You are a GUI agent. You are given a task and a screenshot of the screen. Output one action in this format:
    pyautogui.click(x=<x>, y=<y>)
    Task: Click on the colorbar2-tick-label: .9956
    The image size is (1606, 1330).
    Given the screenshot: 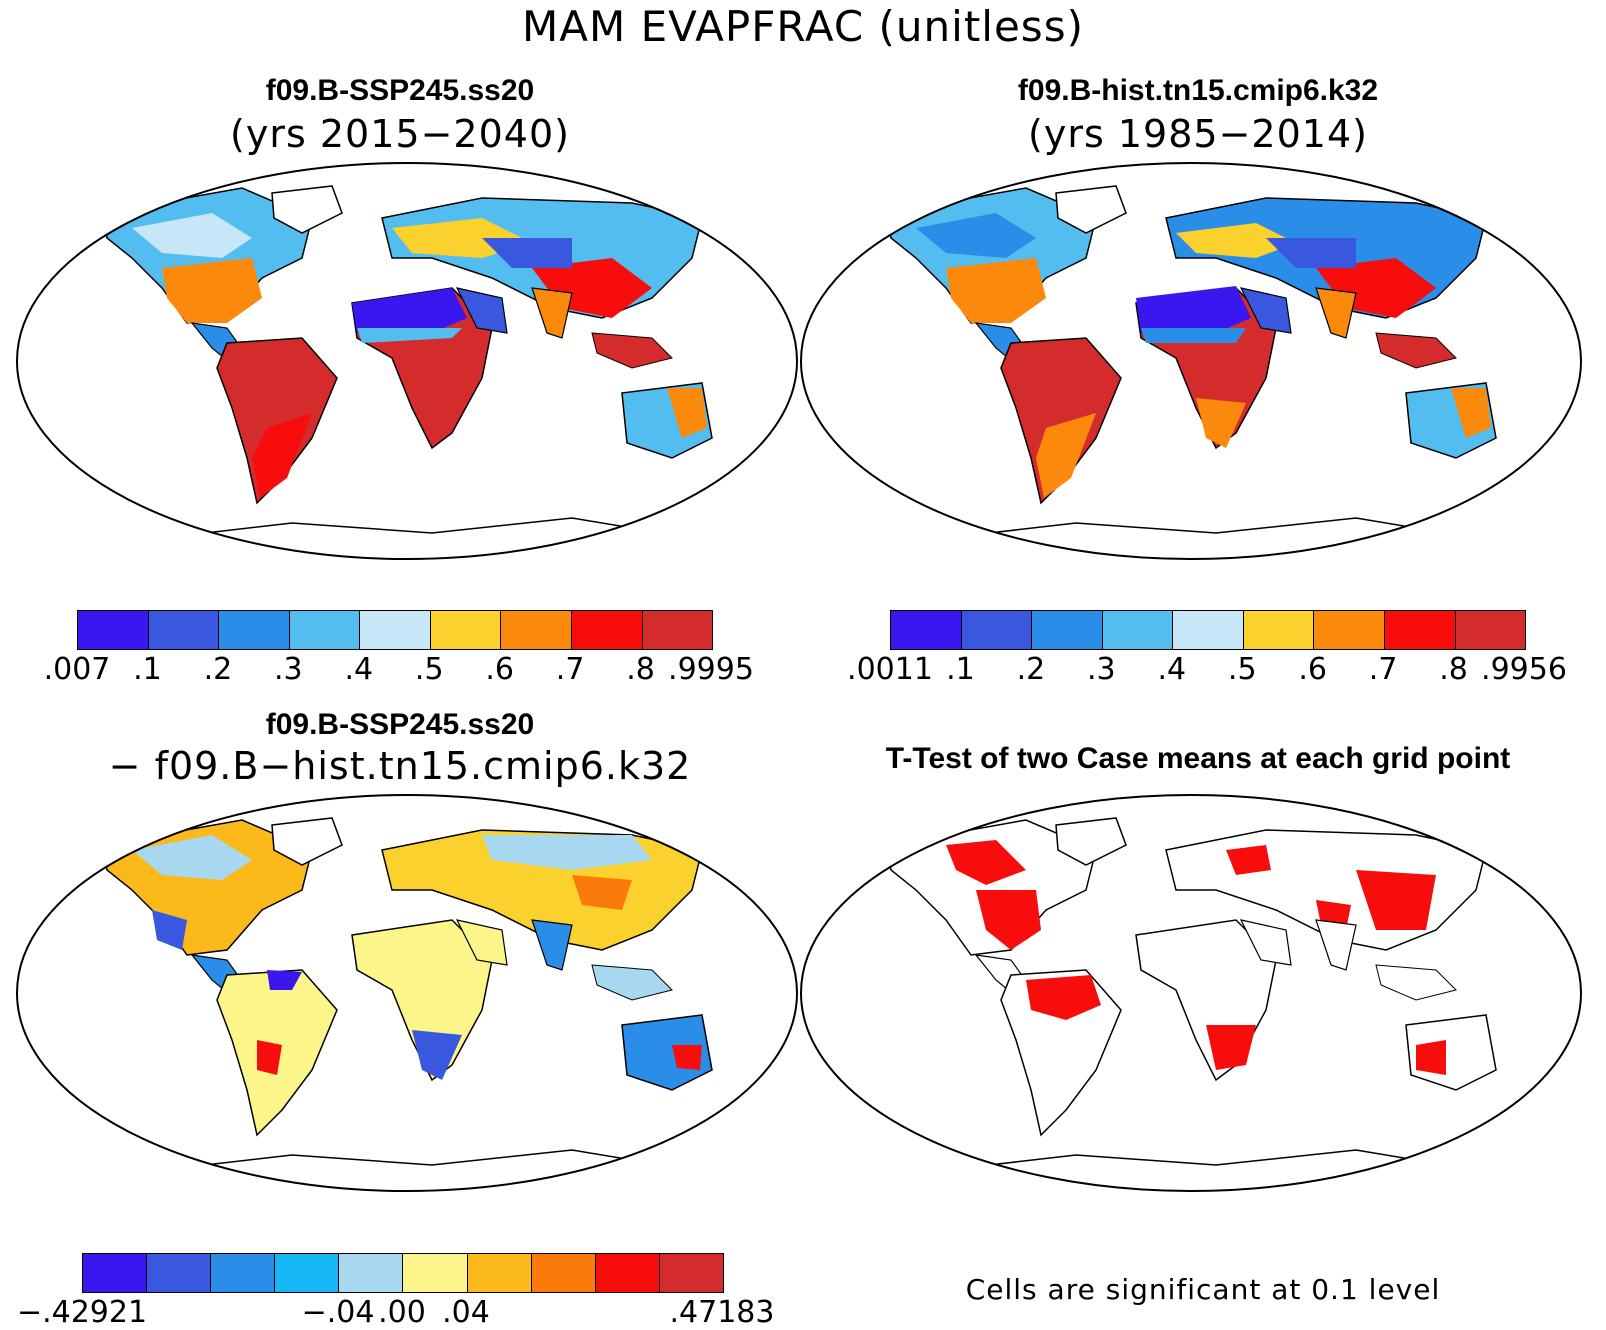 What is the action you would take?
    pyautogui.click(x=1524, y=669)
    